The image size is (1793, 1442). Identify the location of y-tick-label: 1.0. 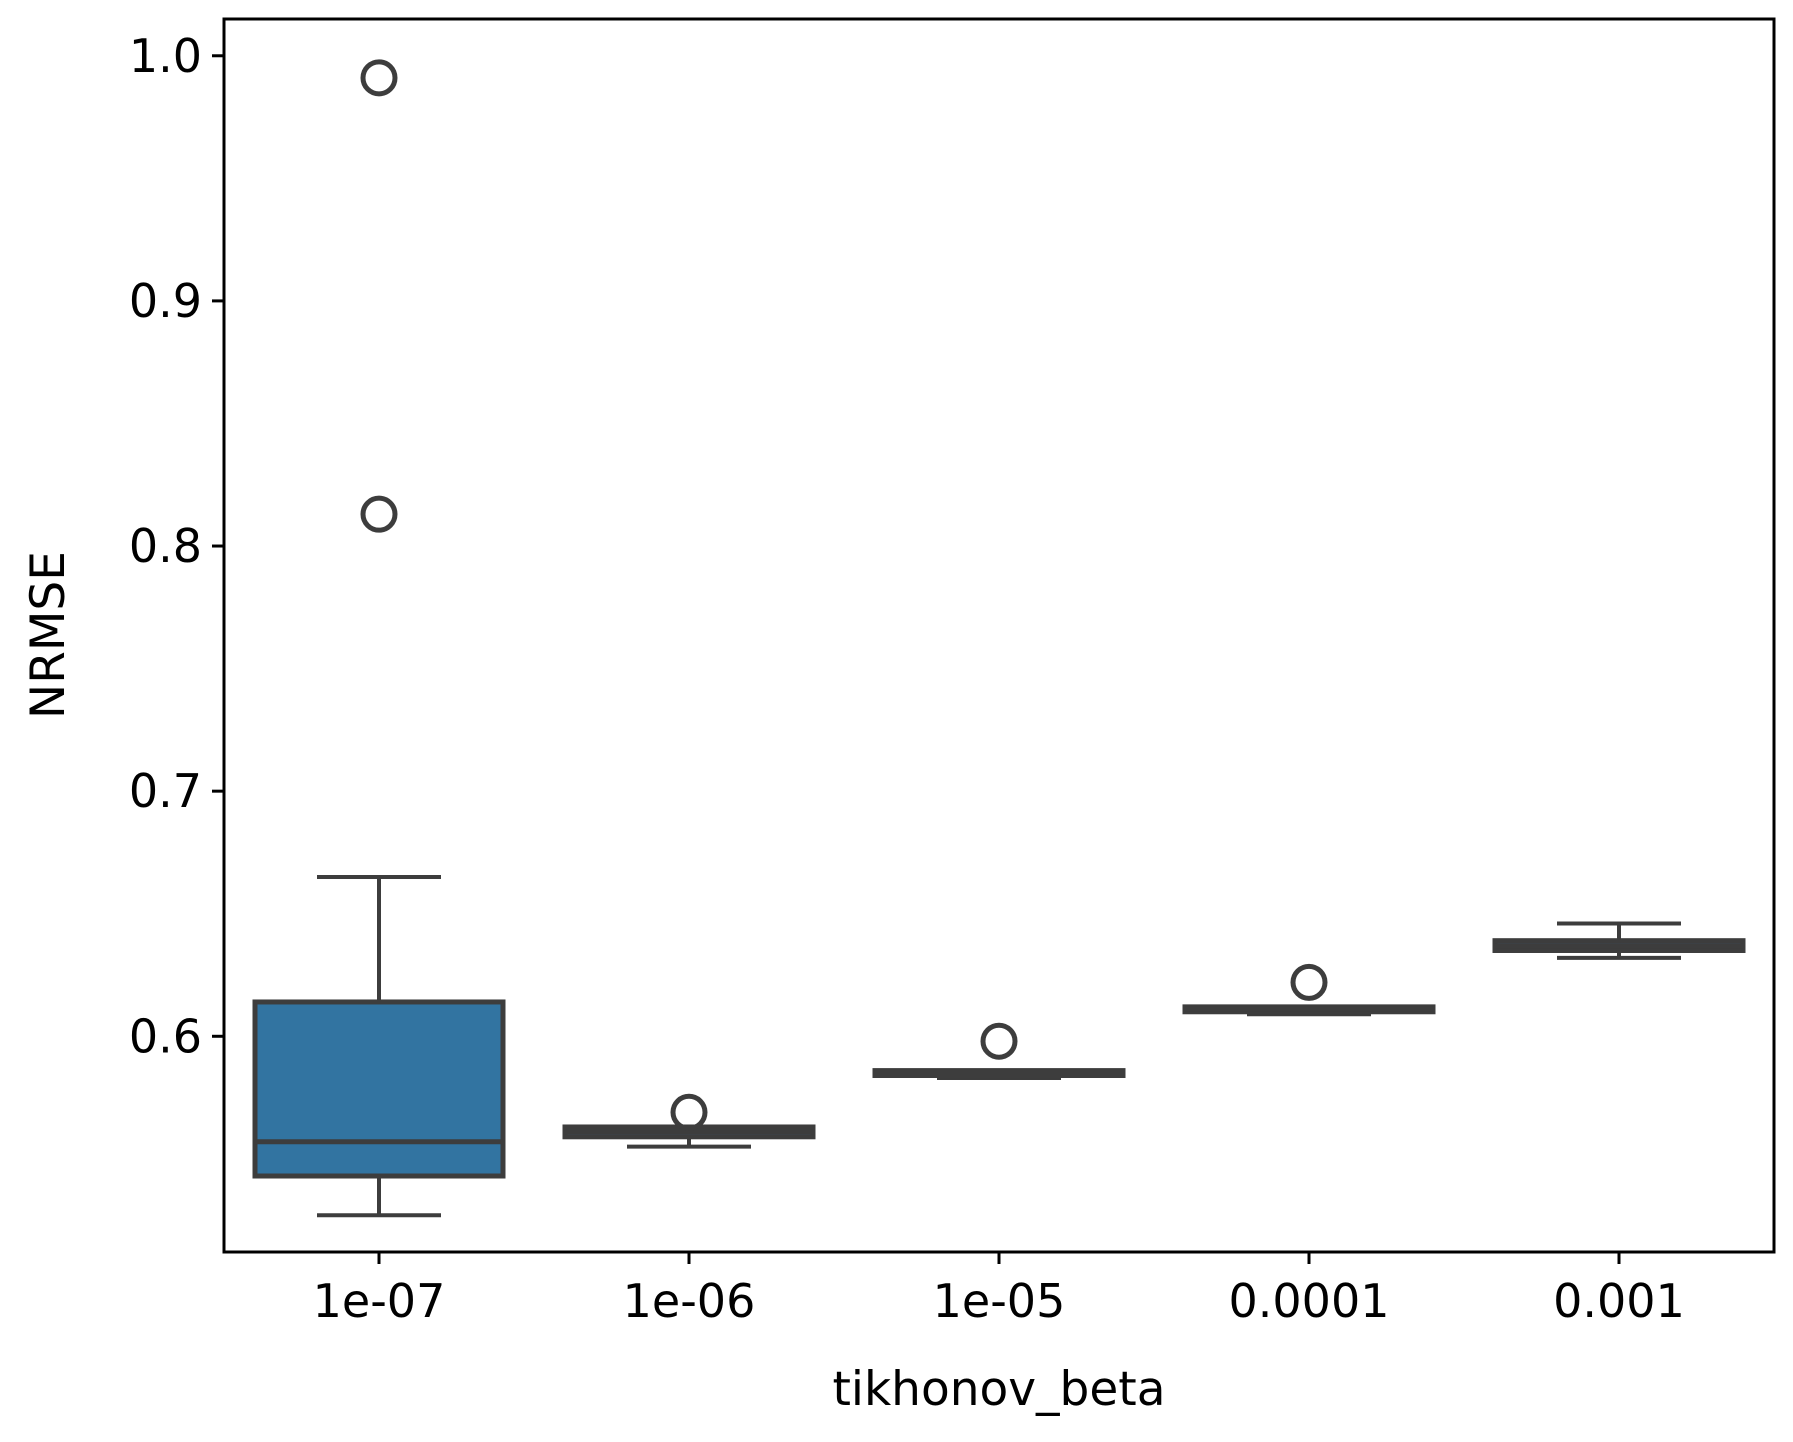
(165, 56).